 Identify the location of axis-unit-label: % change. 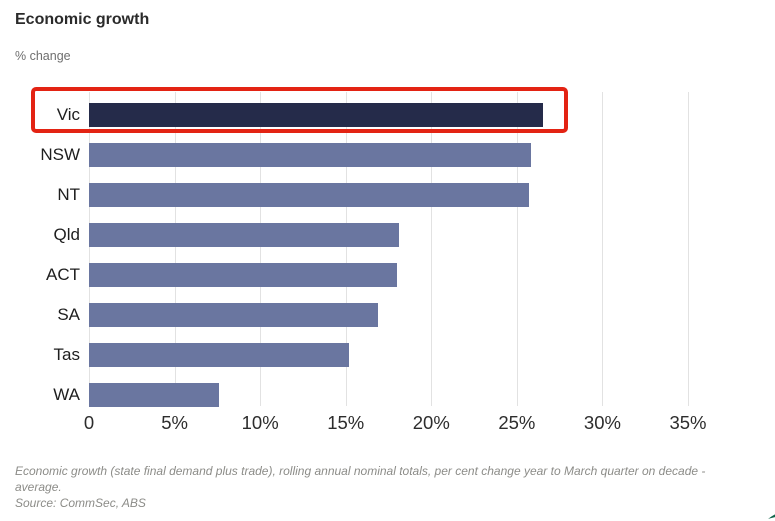
(43, 56).